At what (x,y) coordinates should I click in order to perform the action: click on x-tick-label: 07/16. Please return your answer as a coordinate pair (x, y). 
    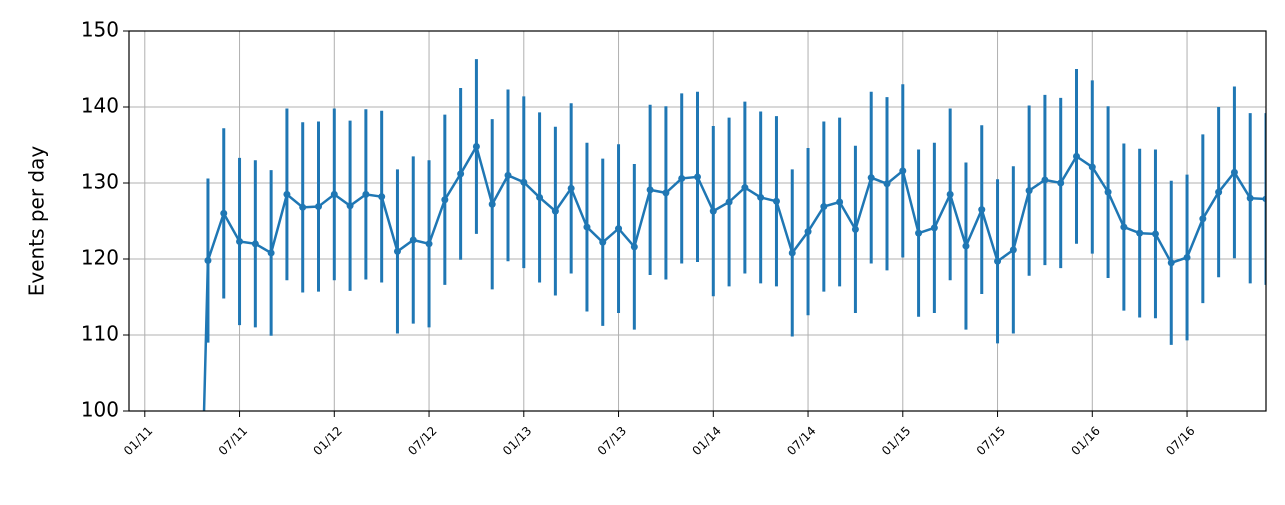
    Looking at the image, I should click on (1180, 441).